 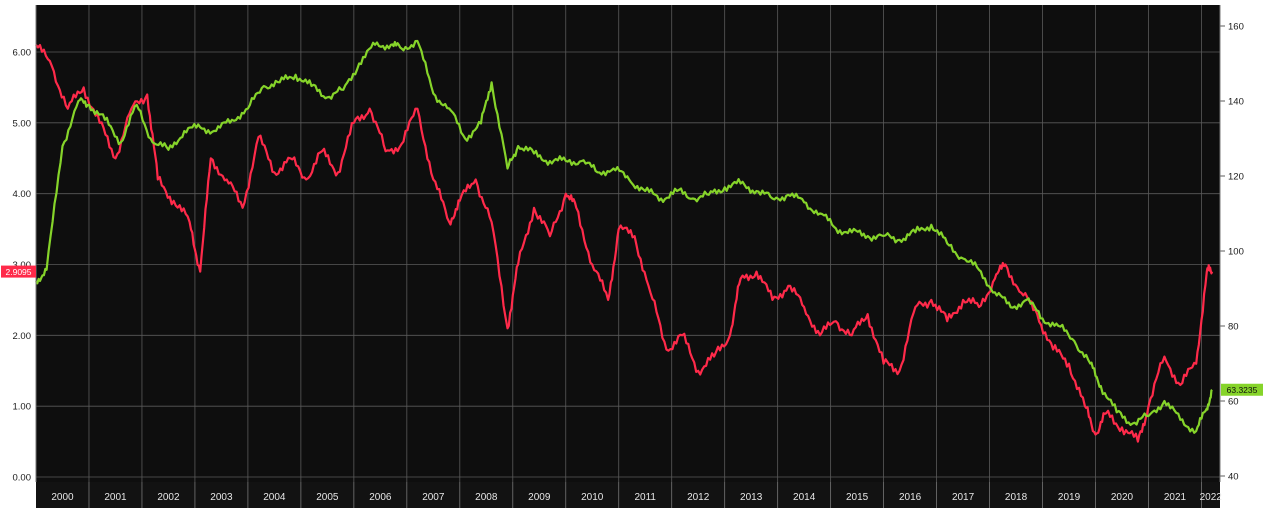 I want to click on x-tick-label: 2020, so click(x=1122, y=497).